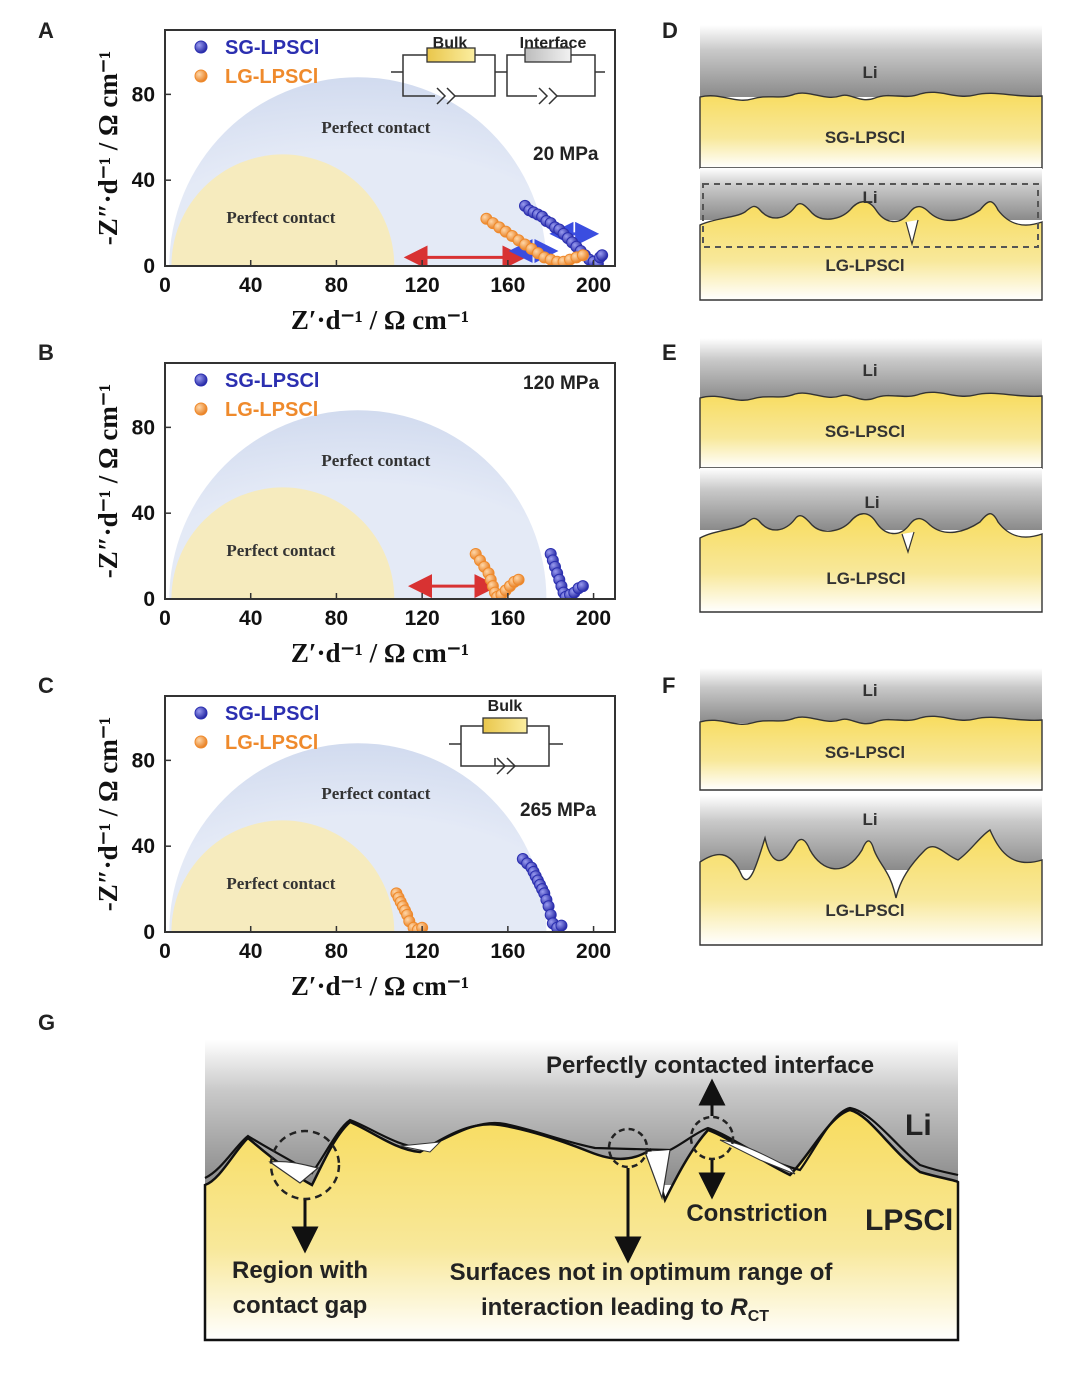  What do you see at coordinates (566, 154) in the screenshot?
I see `a-pressure-label: 20 MPa` at bounding box center [566, 154].